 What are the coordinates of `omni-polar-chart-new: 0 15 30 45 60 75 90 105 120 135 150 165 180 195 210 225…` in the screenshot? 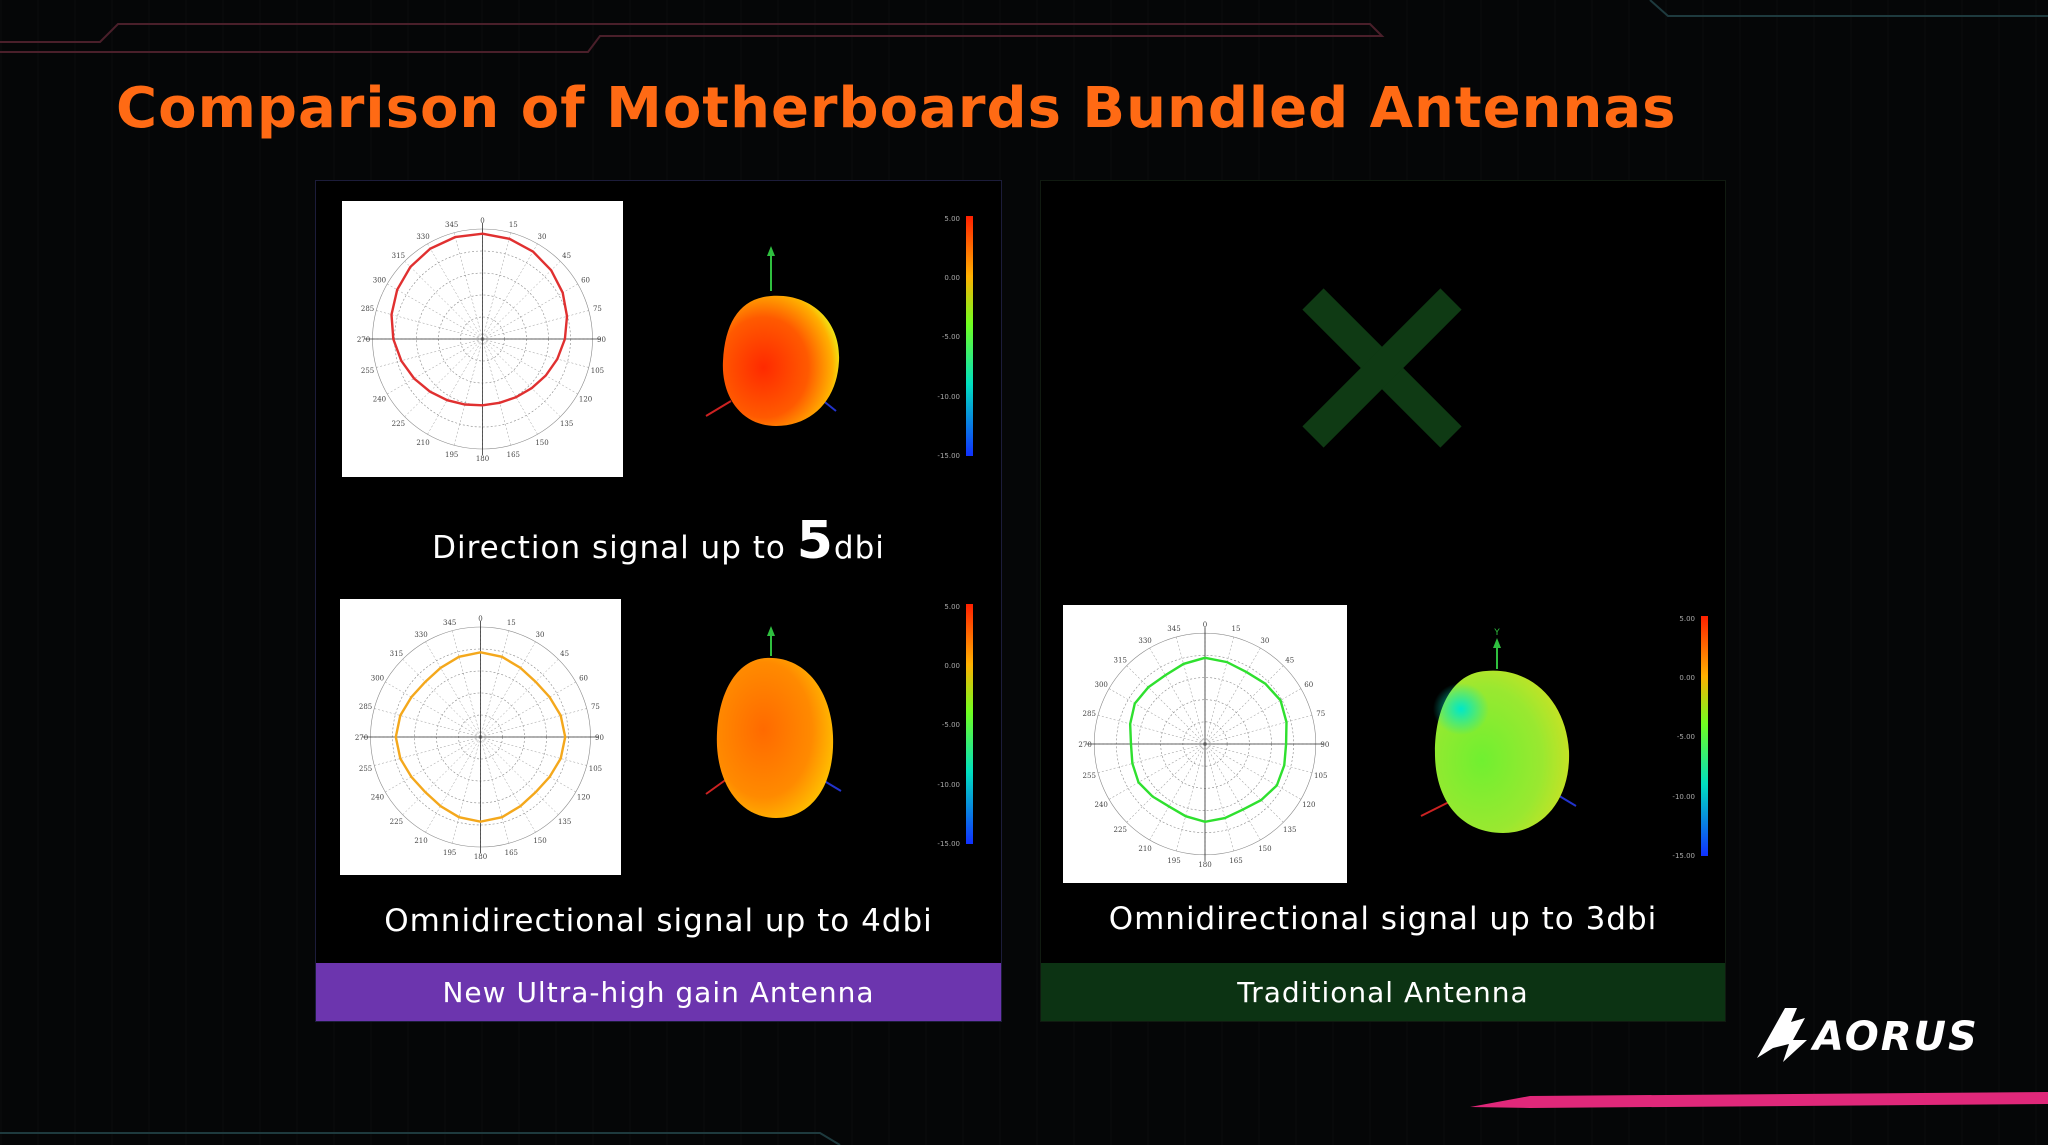 It's located at (480, 737).